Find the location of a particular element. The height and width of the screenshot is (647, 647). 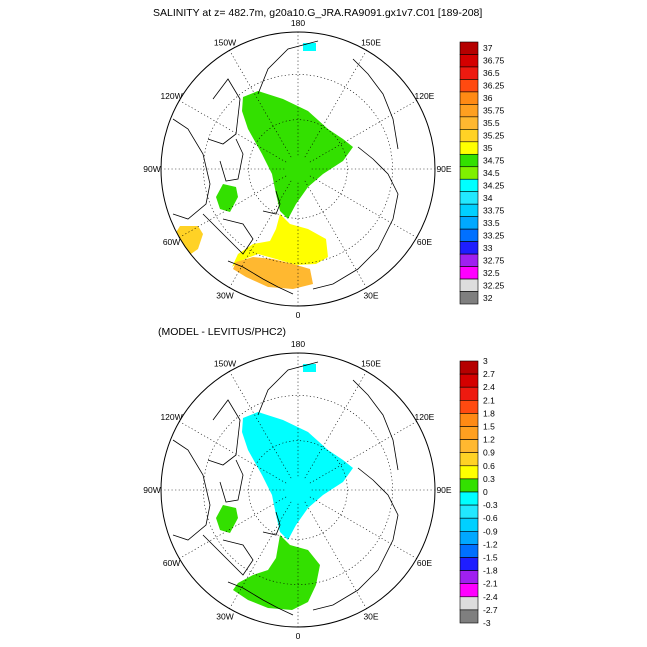

colorbar-label: 0.3 is located at coordinates (489, 479).